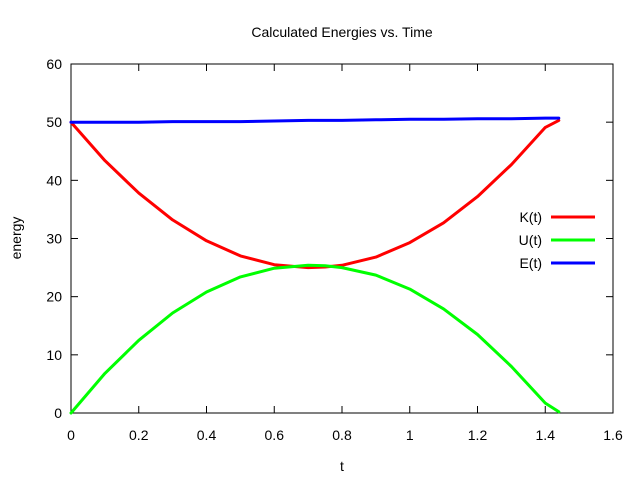 The width and height of the screenshot is (640, 480). Describe the element at coordinates (54, 180) in the screenshot. I see `y-tick-label: 40` at that location.